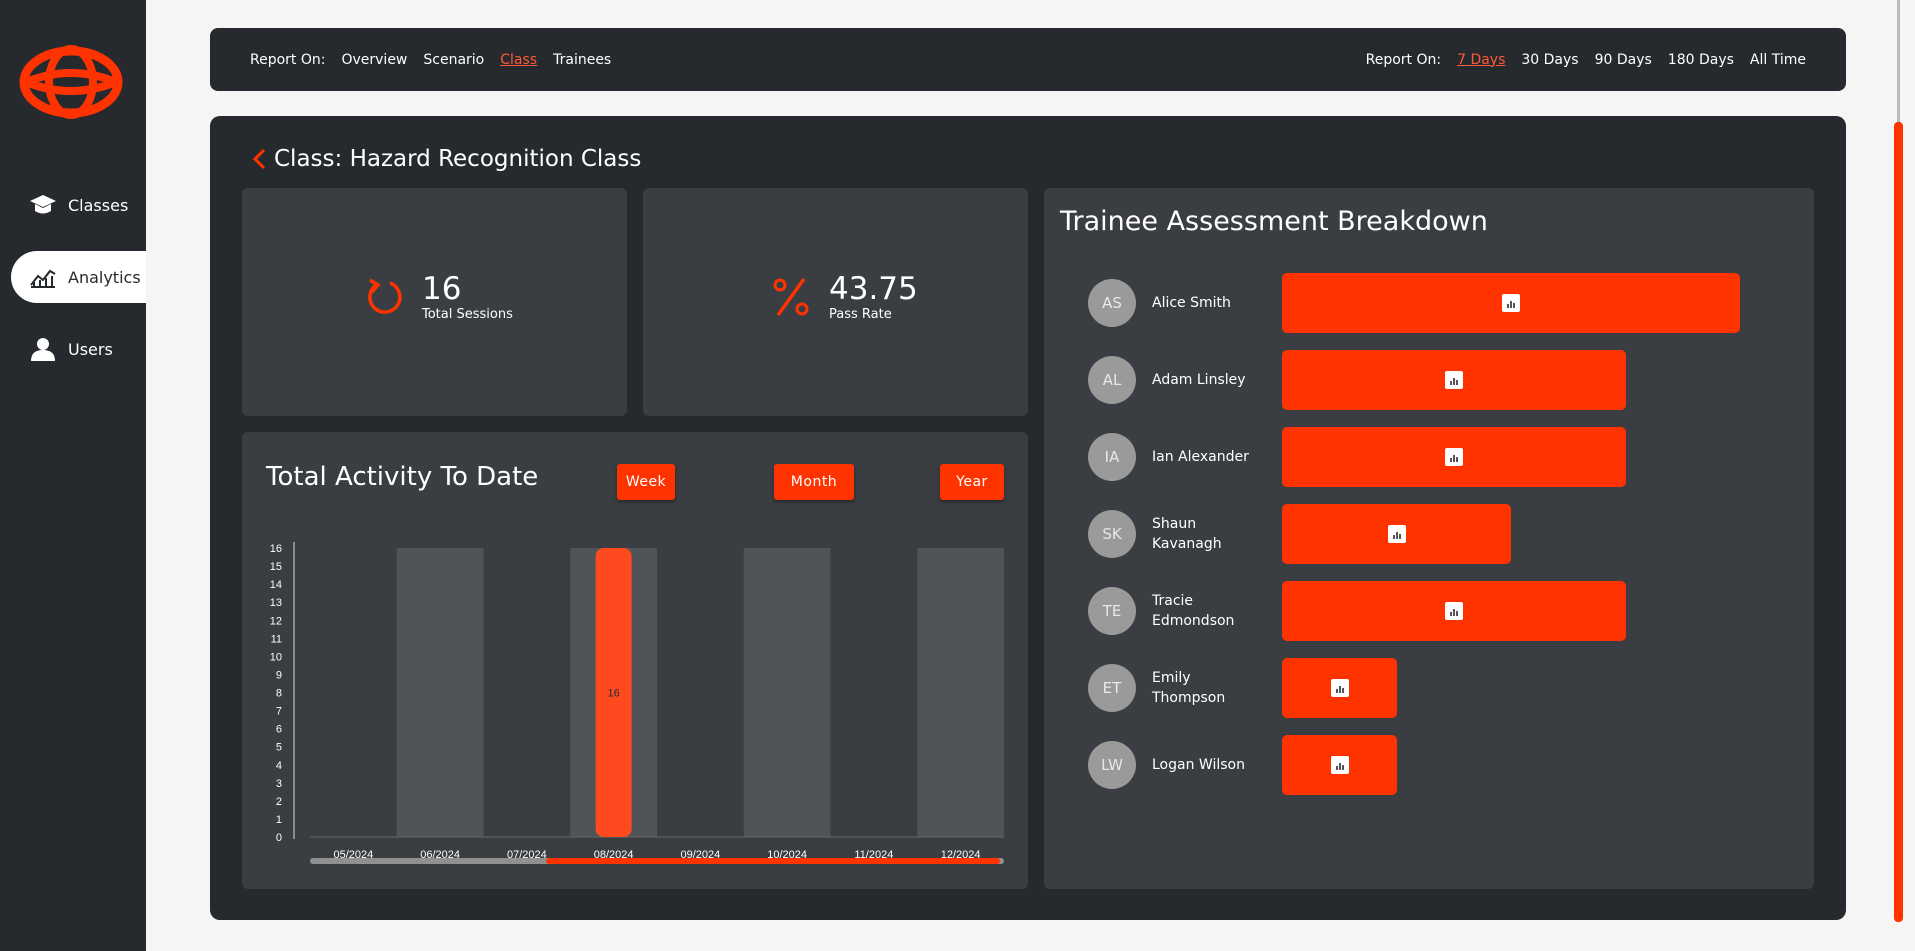 The image size is (1915, 951). Describe the element at coordinates (279, 802) in the screenshot. I see `y-tick-label: 2` at that location.